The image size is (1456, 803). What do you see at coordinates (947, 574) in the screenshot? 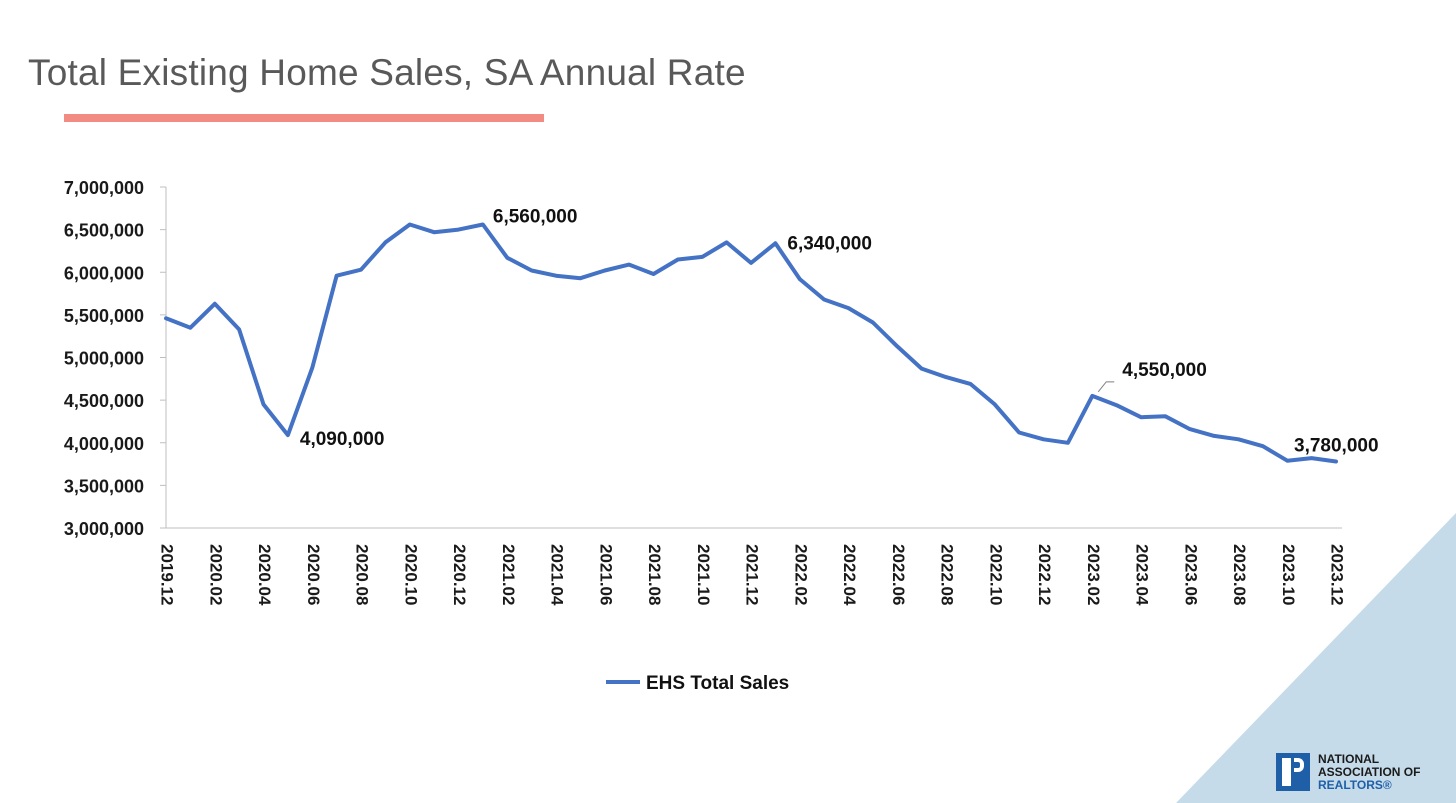
I see `x-tick-label: 2022.08` at bounding box center [947, 574].